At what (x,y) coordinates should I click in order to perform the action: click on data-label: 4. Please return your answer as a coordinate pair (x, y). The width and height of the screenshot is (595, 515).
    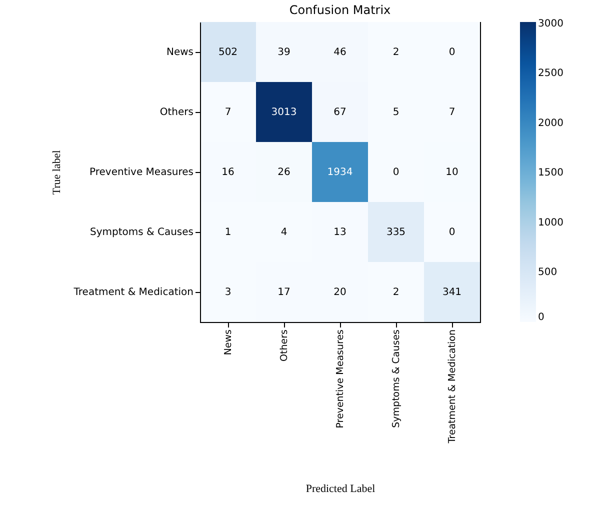
    Looking at the image, I should click on (284, 232).